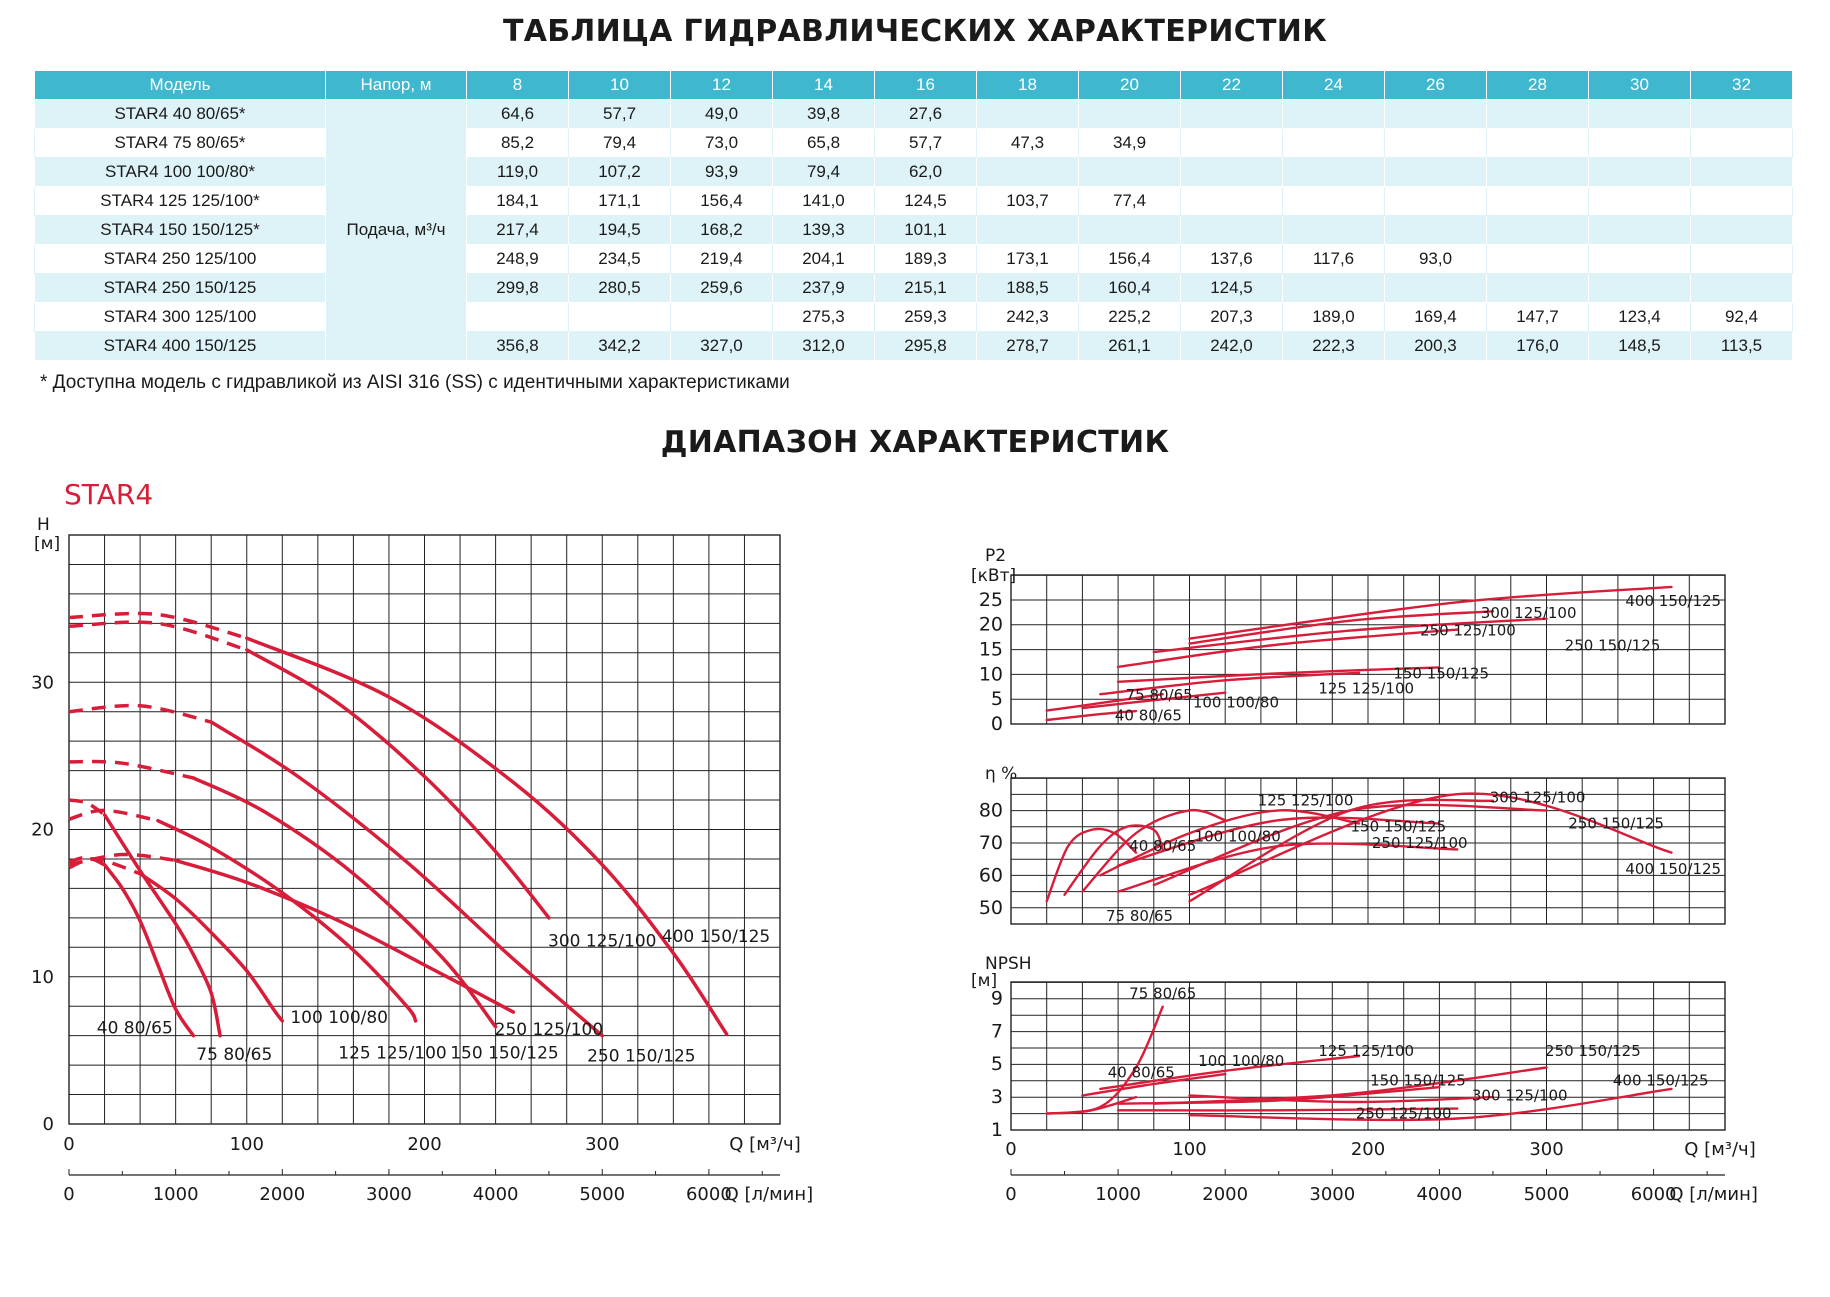 The width and height of the screenshot is (1830, 1297). Describe the element at coordinates (925, 288) in the screenshot. I see `value-cell: 215,1` at that location.